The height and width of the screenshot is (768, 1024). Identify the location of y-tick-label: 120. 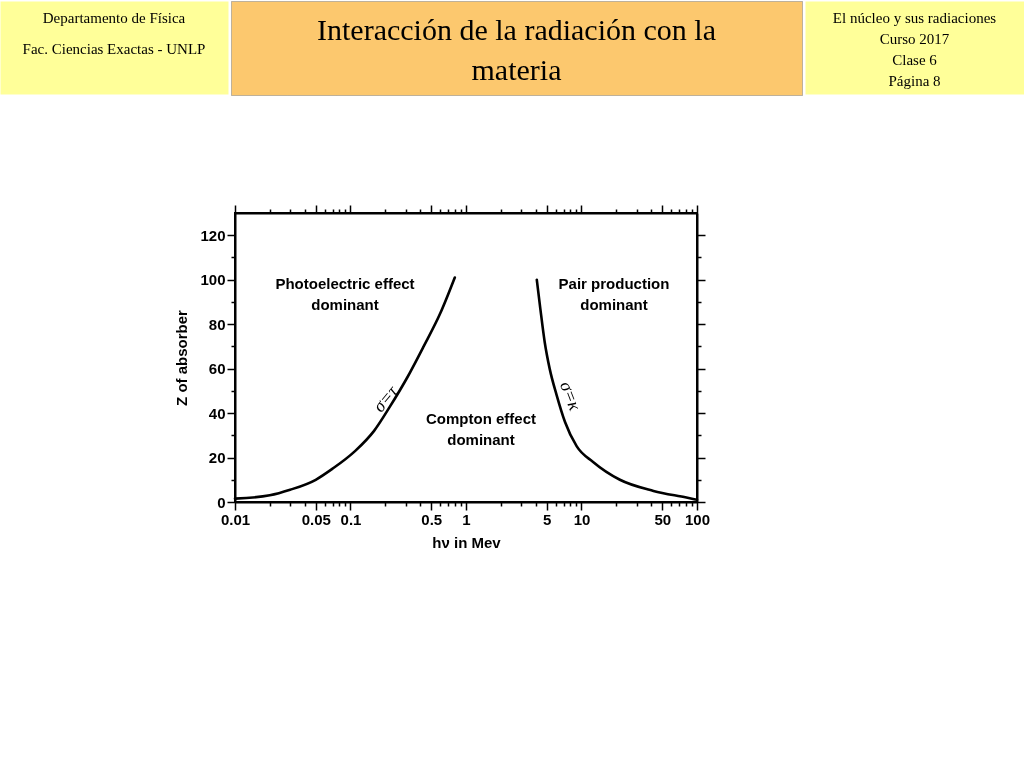
(213, 235).